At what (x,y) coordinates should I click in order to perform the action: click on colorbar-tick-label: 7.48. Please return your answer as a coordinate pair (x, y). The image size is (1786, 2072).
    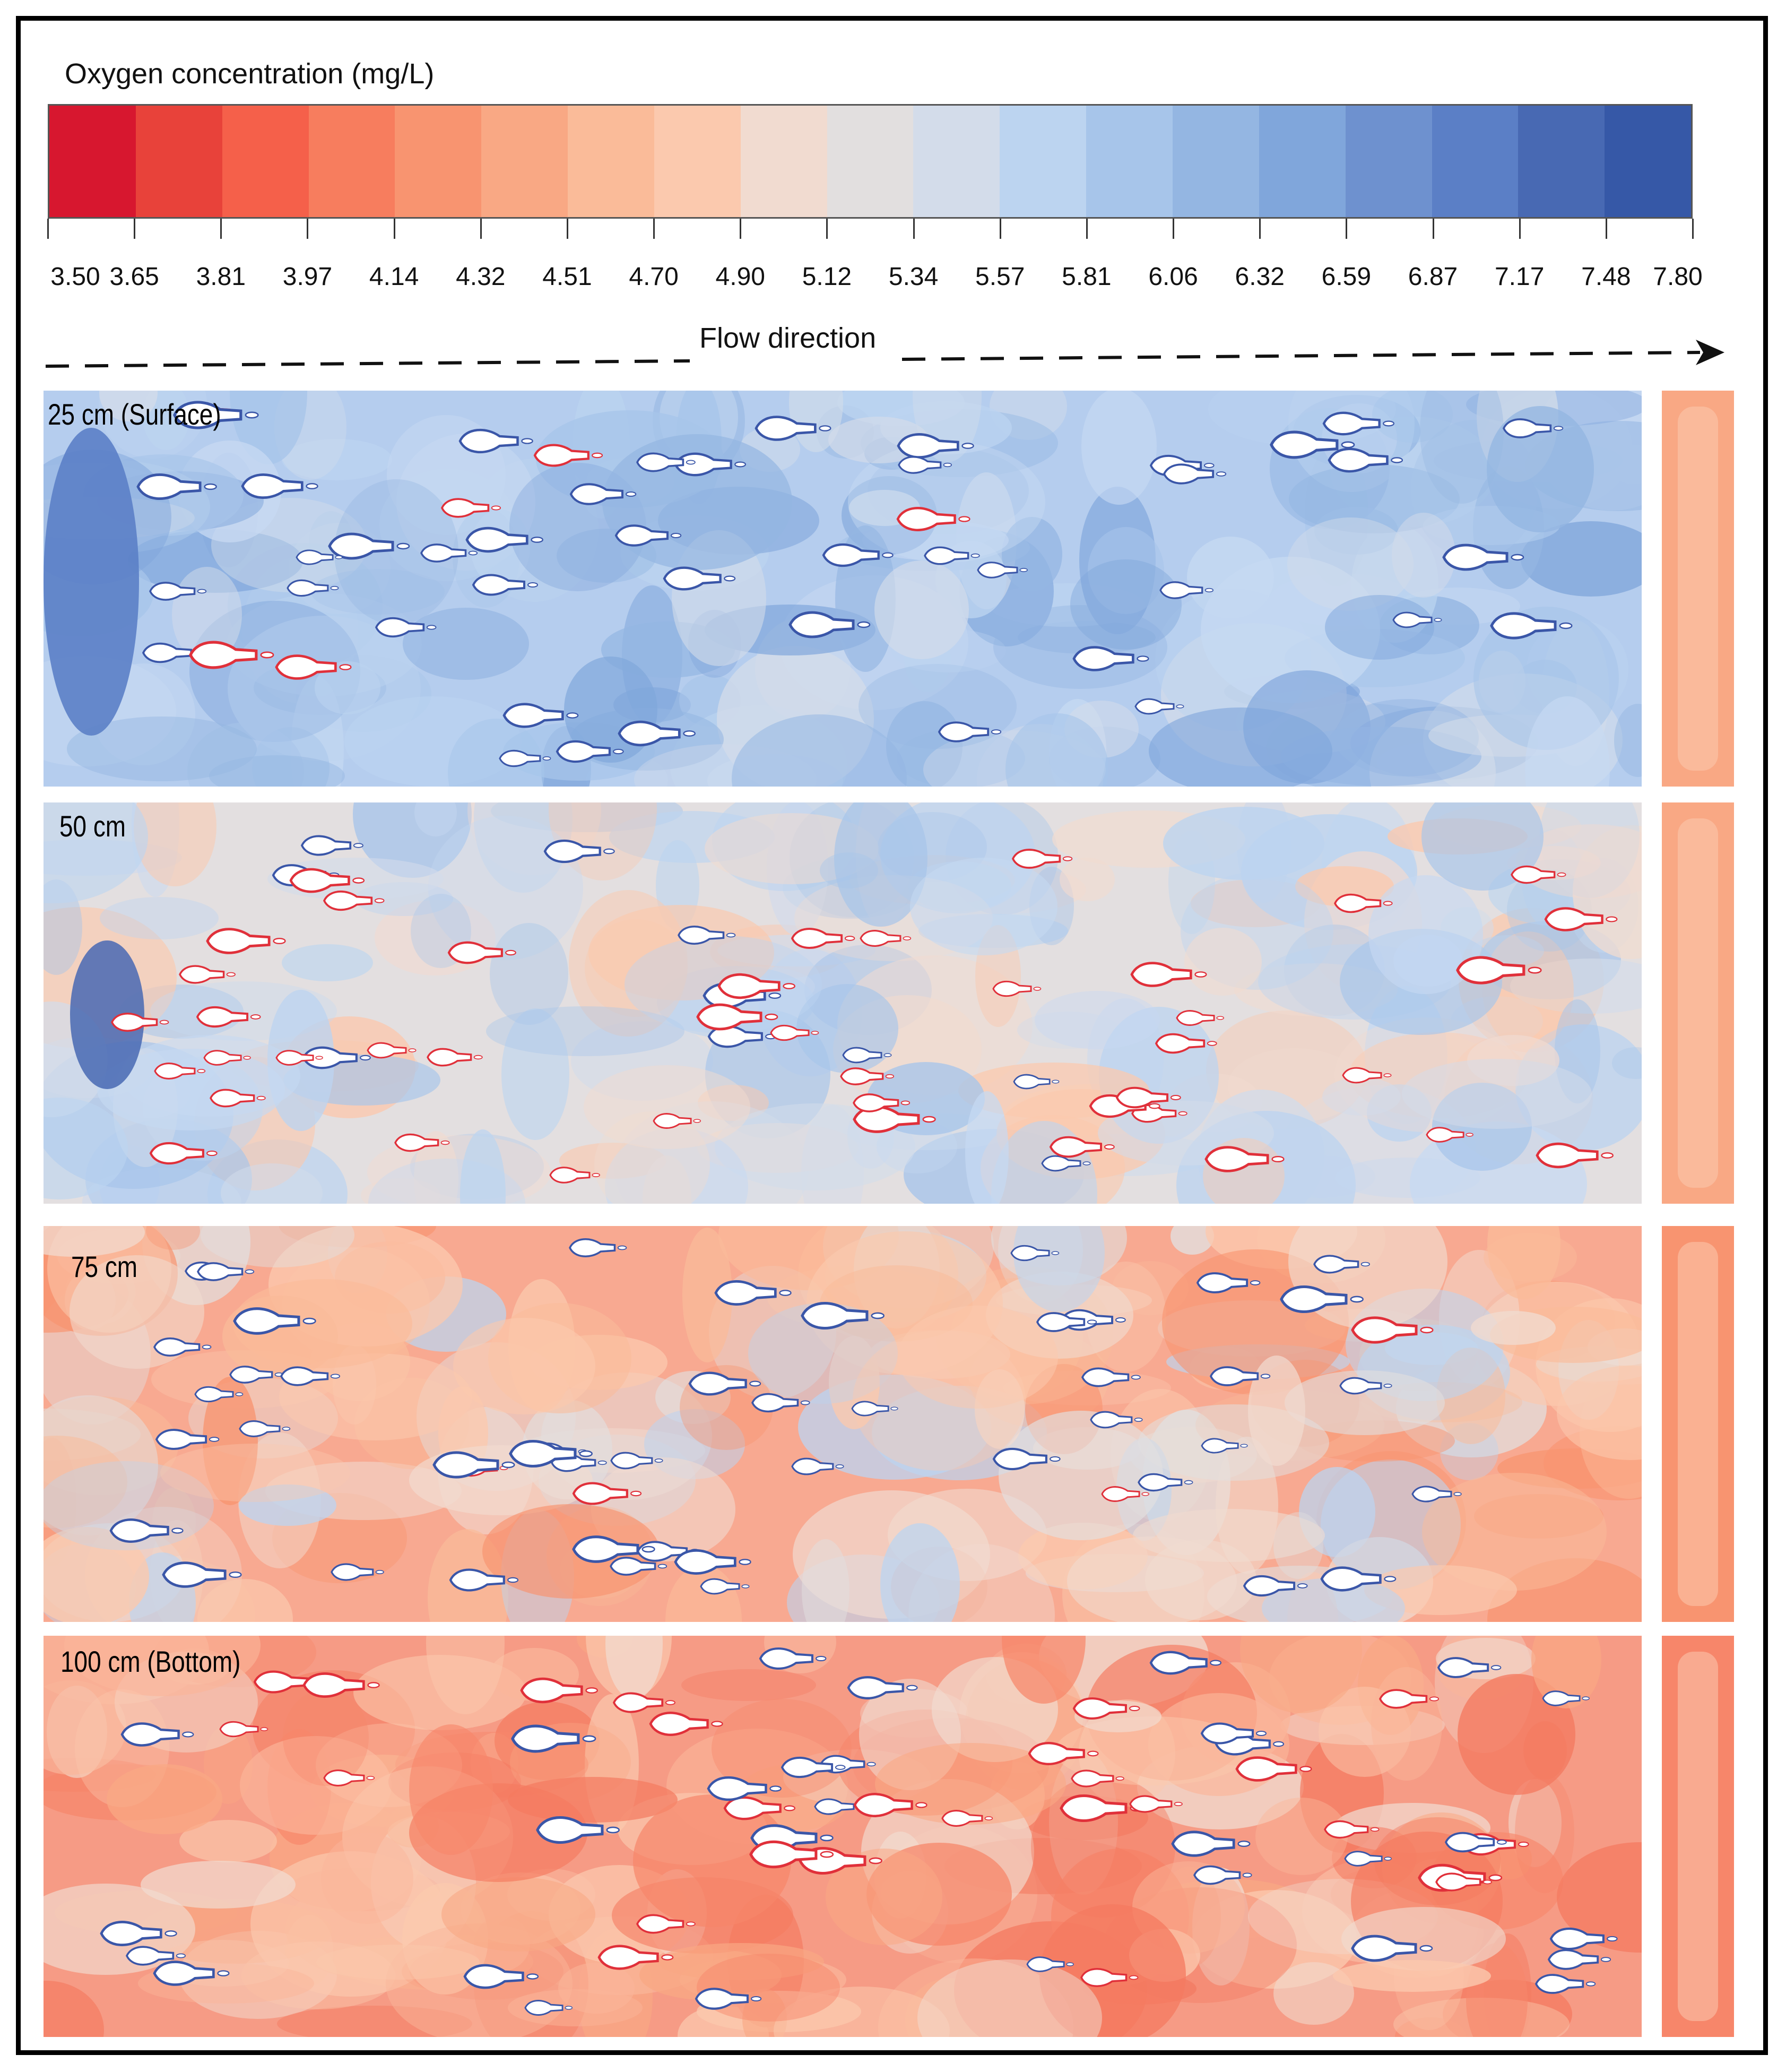
    Looking at the image, I should click on (1606, 277).